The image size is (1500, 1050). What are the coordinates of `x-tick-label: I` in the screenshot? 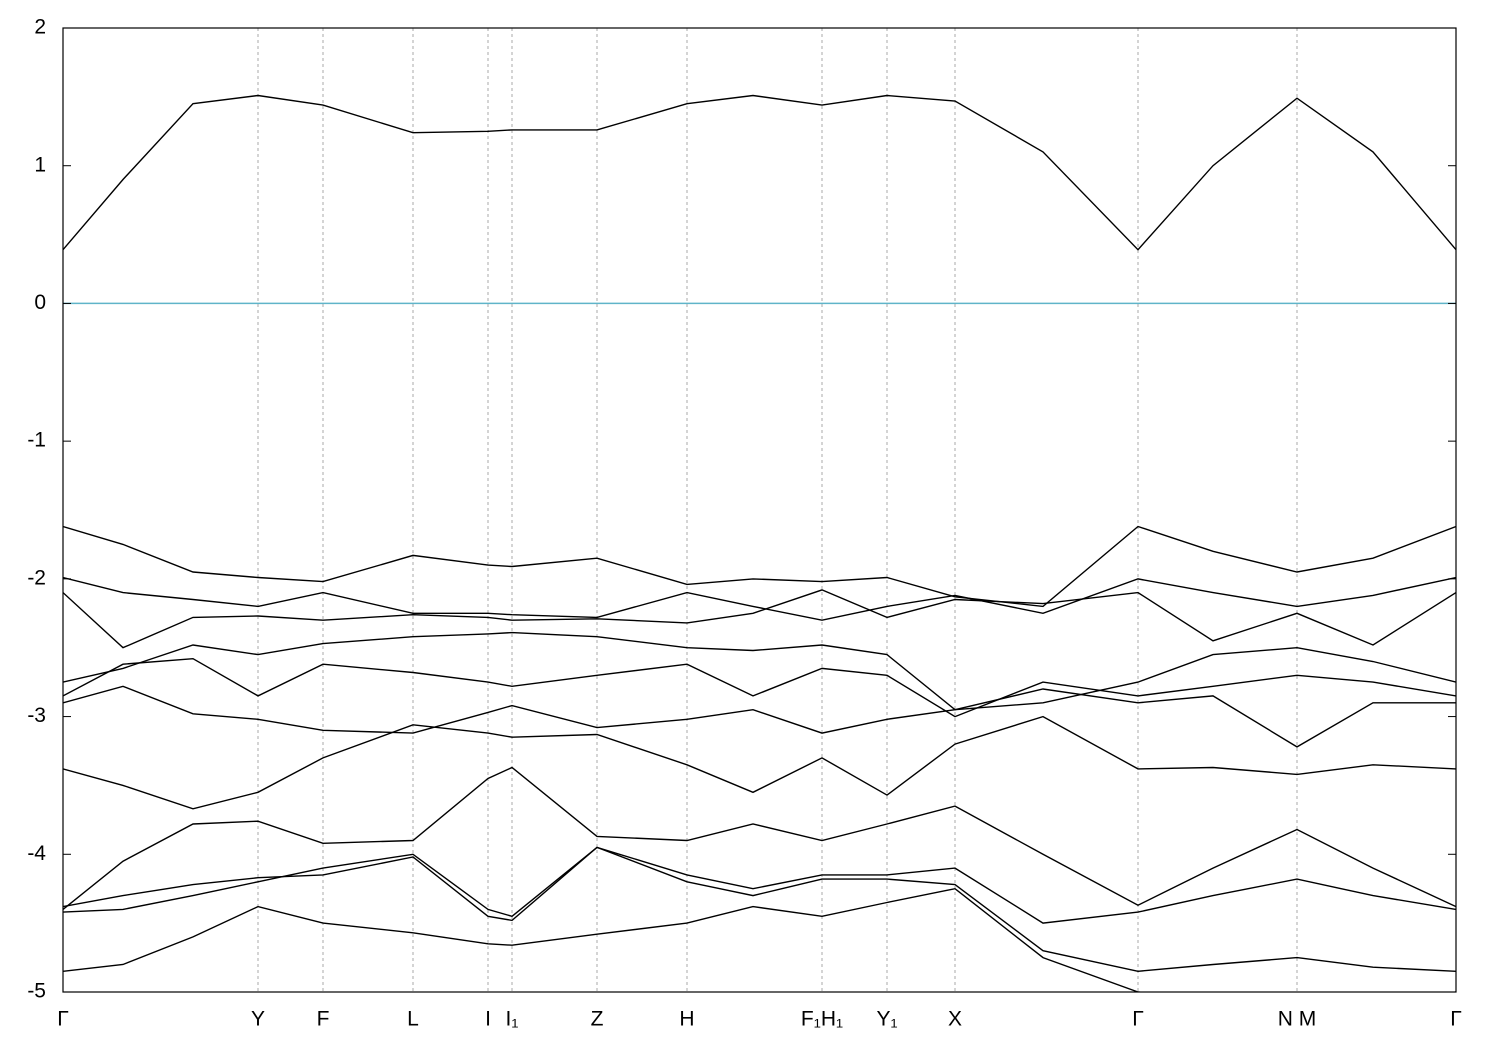 It's located at (488, 1019).